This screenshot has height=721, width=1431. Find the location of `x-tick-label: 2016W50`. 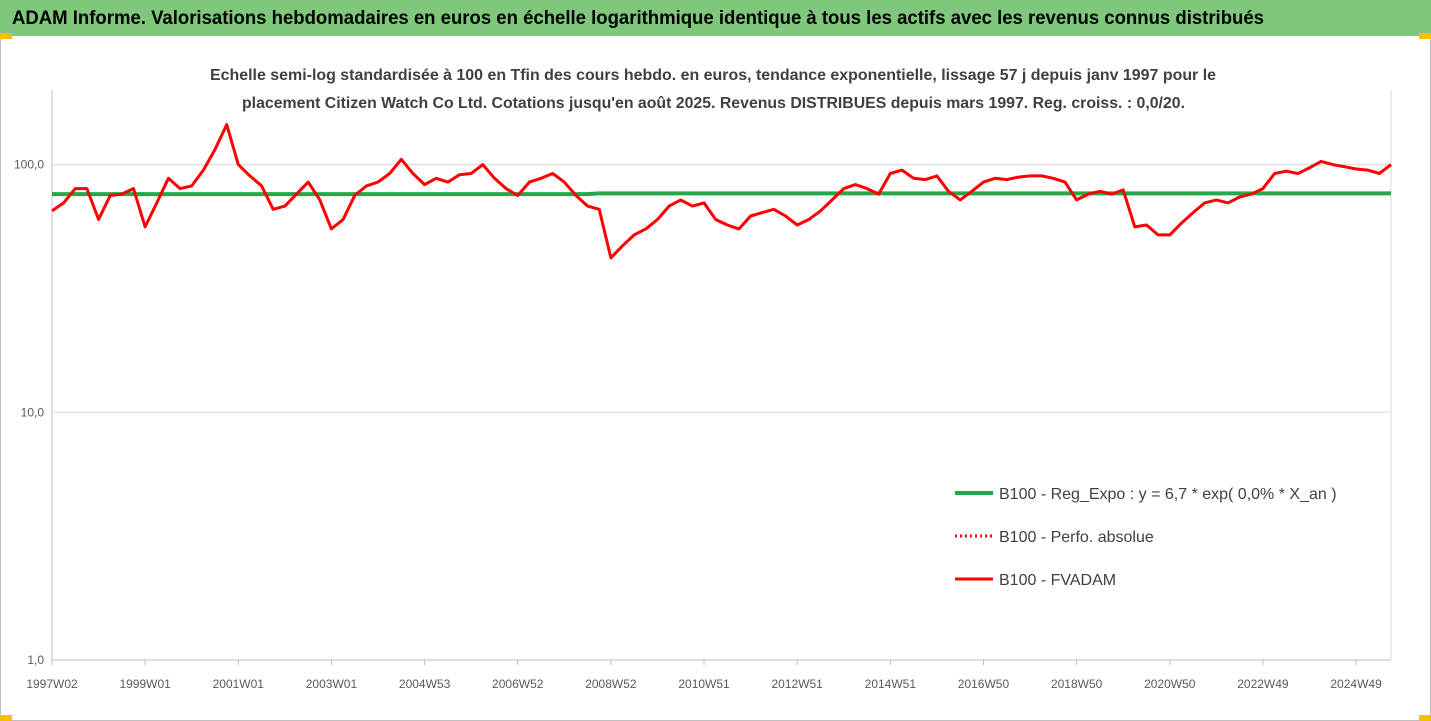

x-tick-label: 2016W50 is located at coordinates (984, 684).